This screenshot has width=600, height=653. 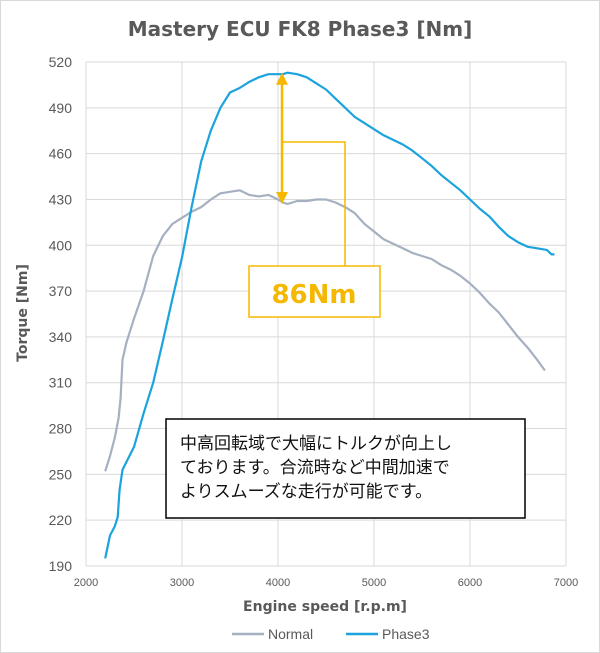 I want to click on y-tick-label: 490, so click(x=61, y=108).